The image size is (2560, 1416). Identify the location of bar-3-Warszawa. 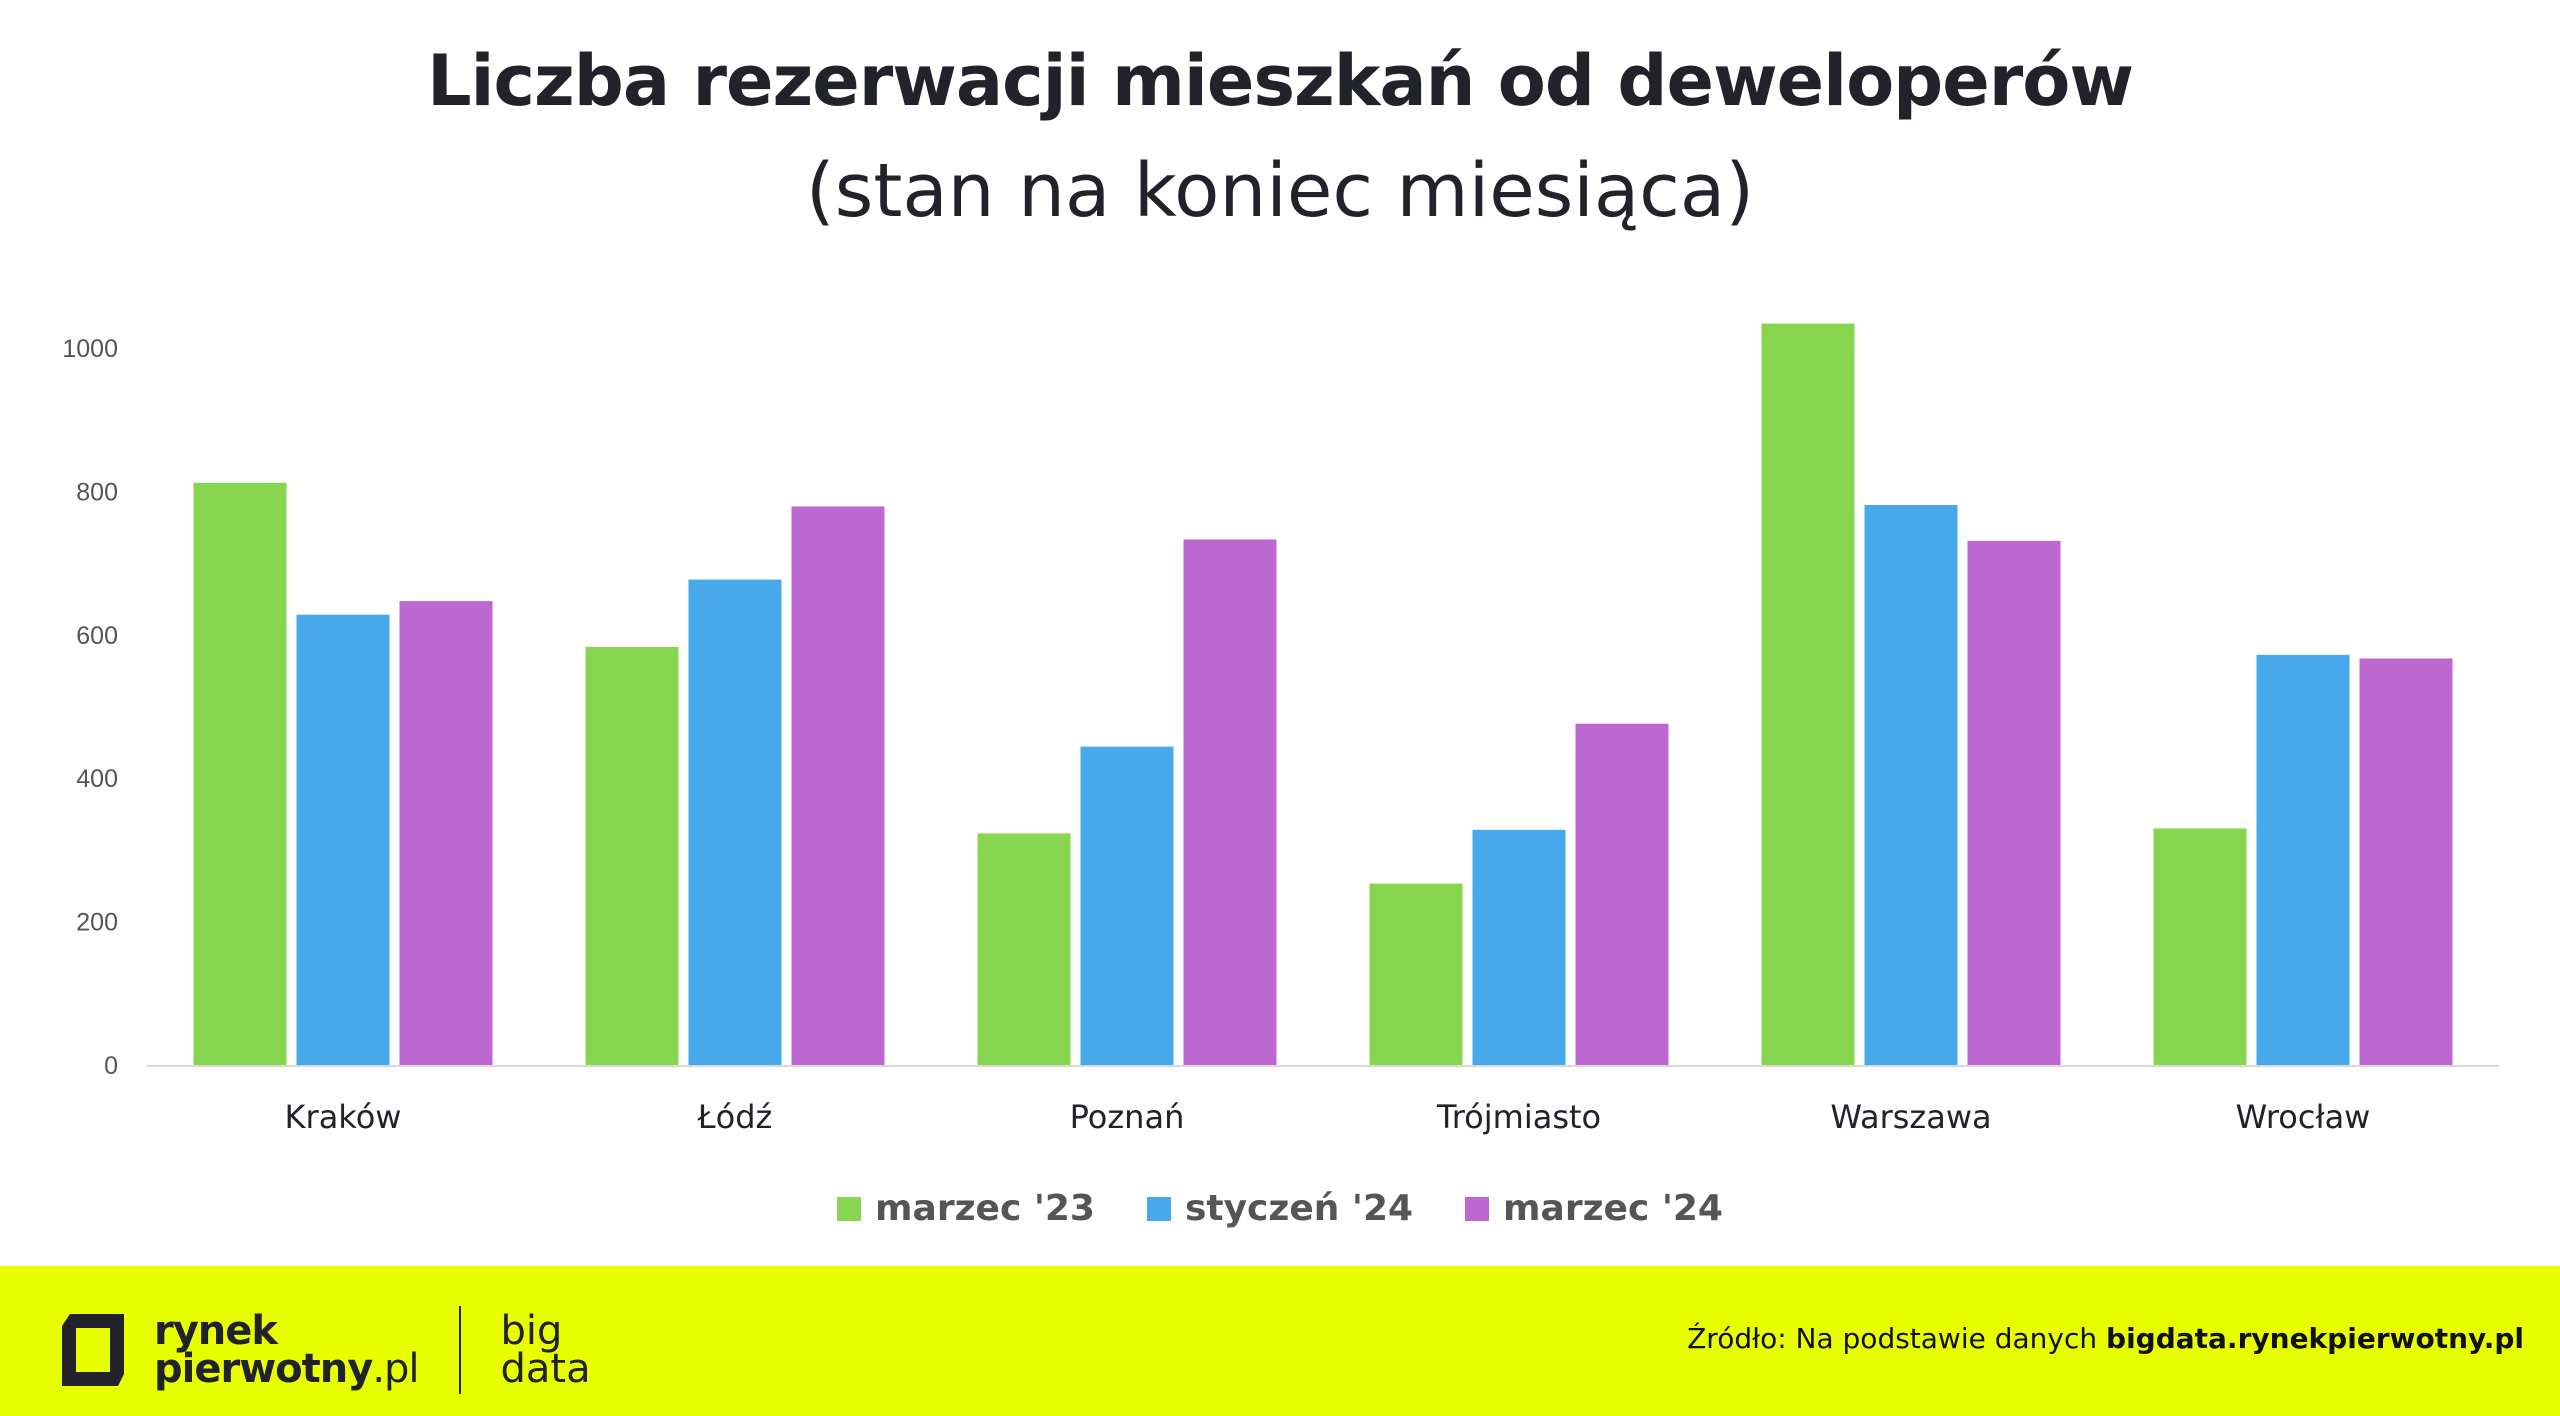
(2014, 802).